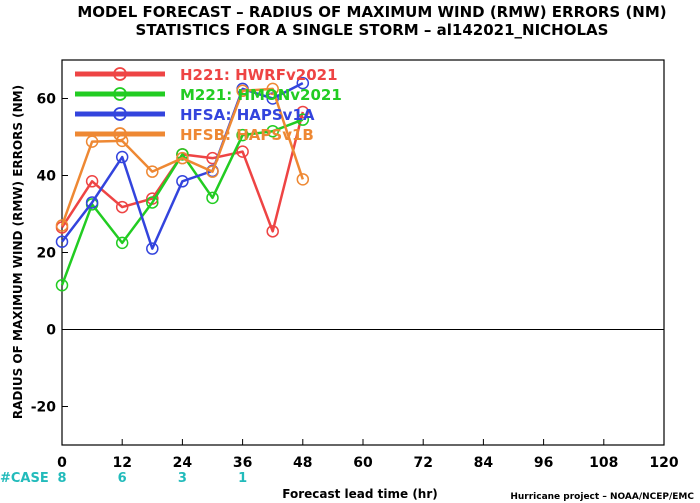  Describe the element at coordinates (259, 75) in the screenshot. I see `legend-entry: H221: HWRFv2021` at that location.